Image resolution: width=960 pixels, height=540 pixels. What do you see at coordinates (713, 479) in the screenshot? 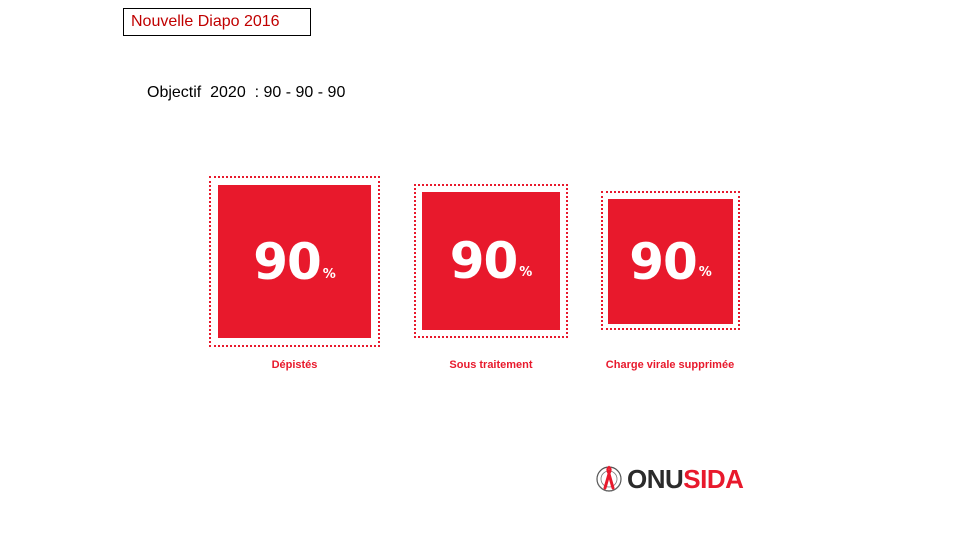
I see `logo-word-sida: SIDA` at bounding box center [713, 479].